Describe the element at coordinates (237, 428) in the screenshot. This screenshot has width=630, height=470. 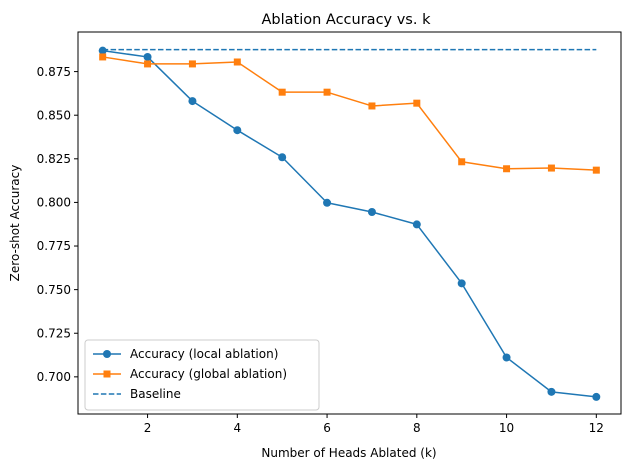
I see `x-tick-label: 4` at that location.